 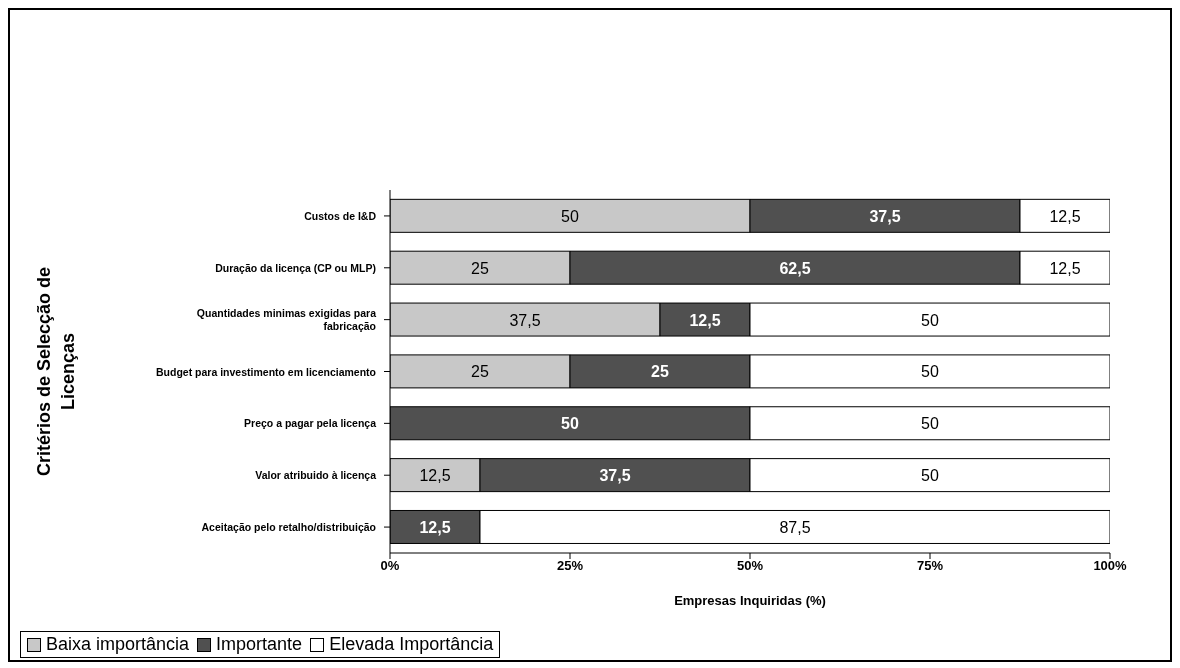 I want to click on legend-label: Importante, so click(x=259, y=644).